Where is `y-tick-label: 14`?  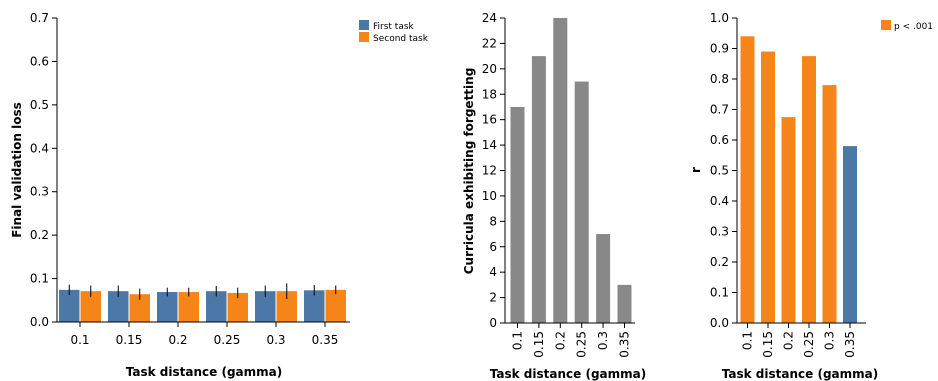
y-tick-label: 14 is located at coordinates (489, 145).